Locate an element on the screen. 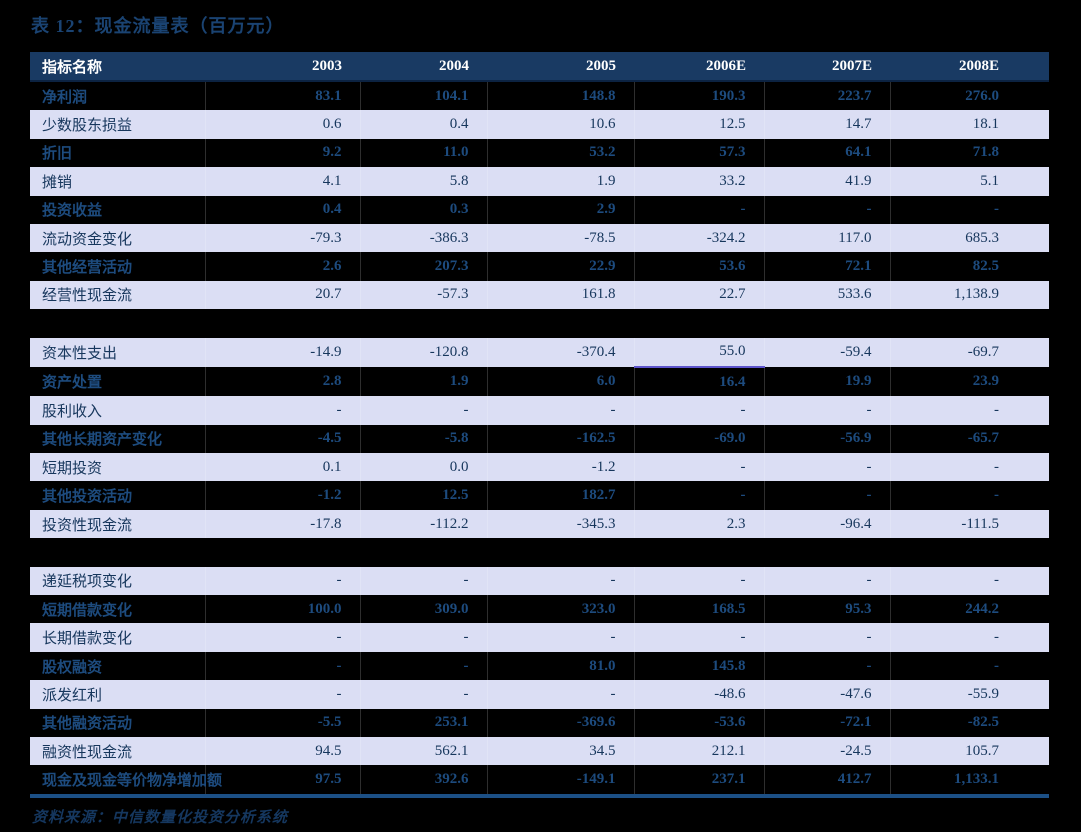 The height and width of the screenshot is (832, 1081). value-cell: 0.4 is located at coordinates (283, 209).